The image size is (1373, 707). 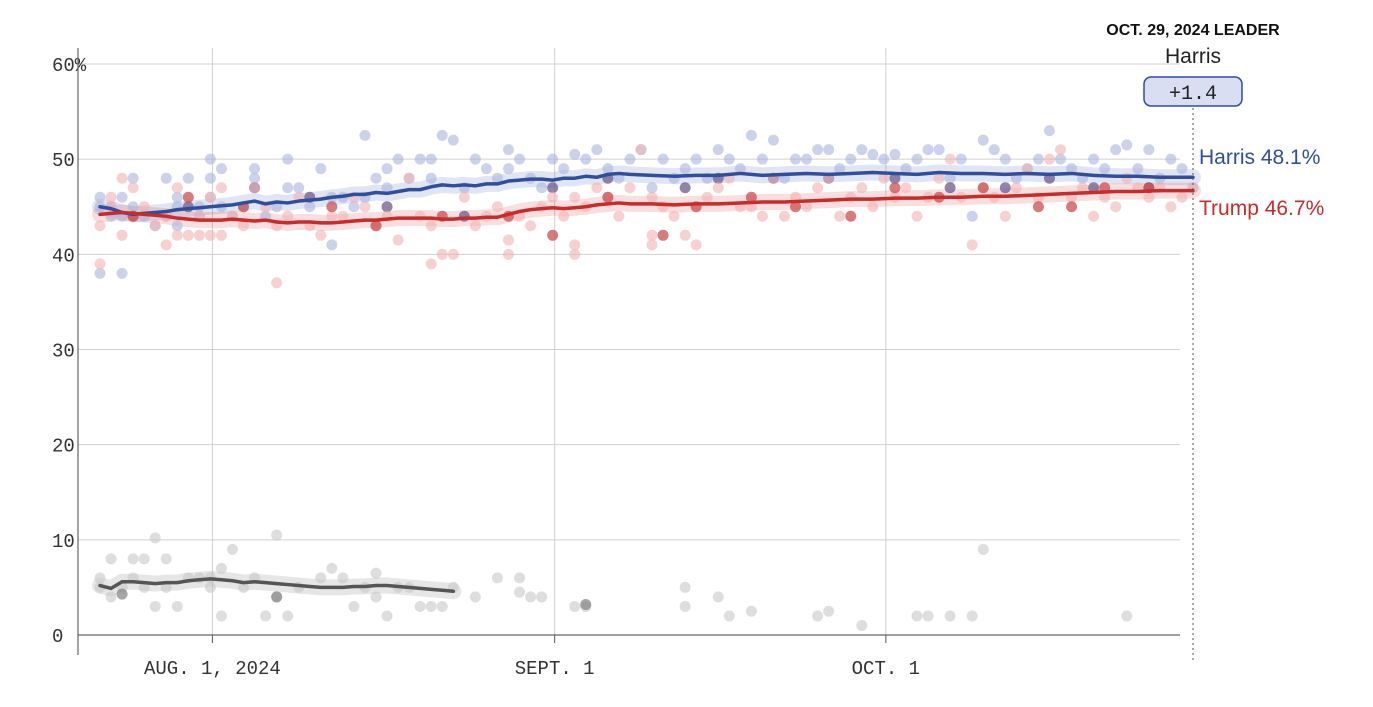 What do you see at coordinates (1193, 91) in the screenshot?
I see `leader-margin-badge` at bounding box center [1193, 91].